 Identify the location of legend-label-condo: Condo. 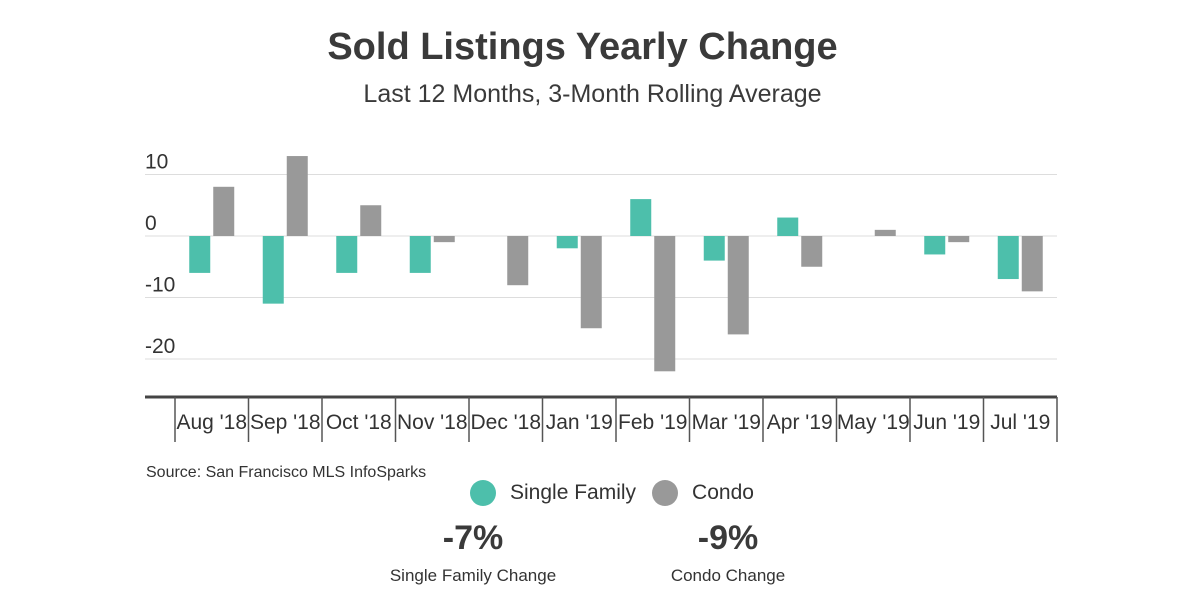
(723, 492).